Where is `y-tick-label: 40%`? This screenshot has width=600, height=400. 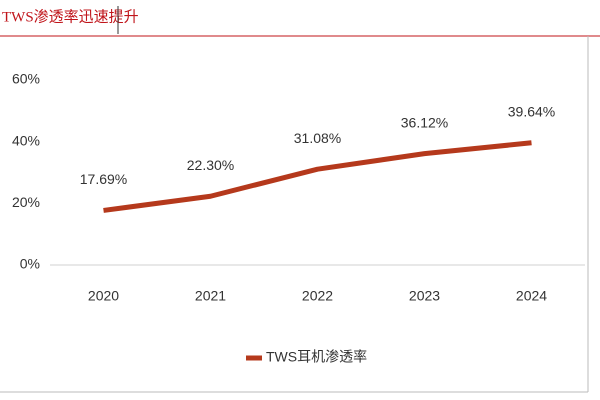 y-tick-label: 40% is located at coordinates (26, 140).